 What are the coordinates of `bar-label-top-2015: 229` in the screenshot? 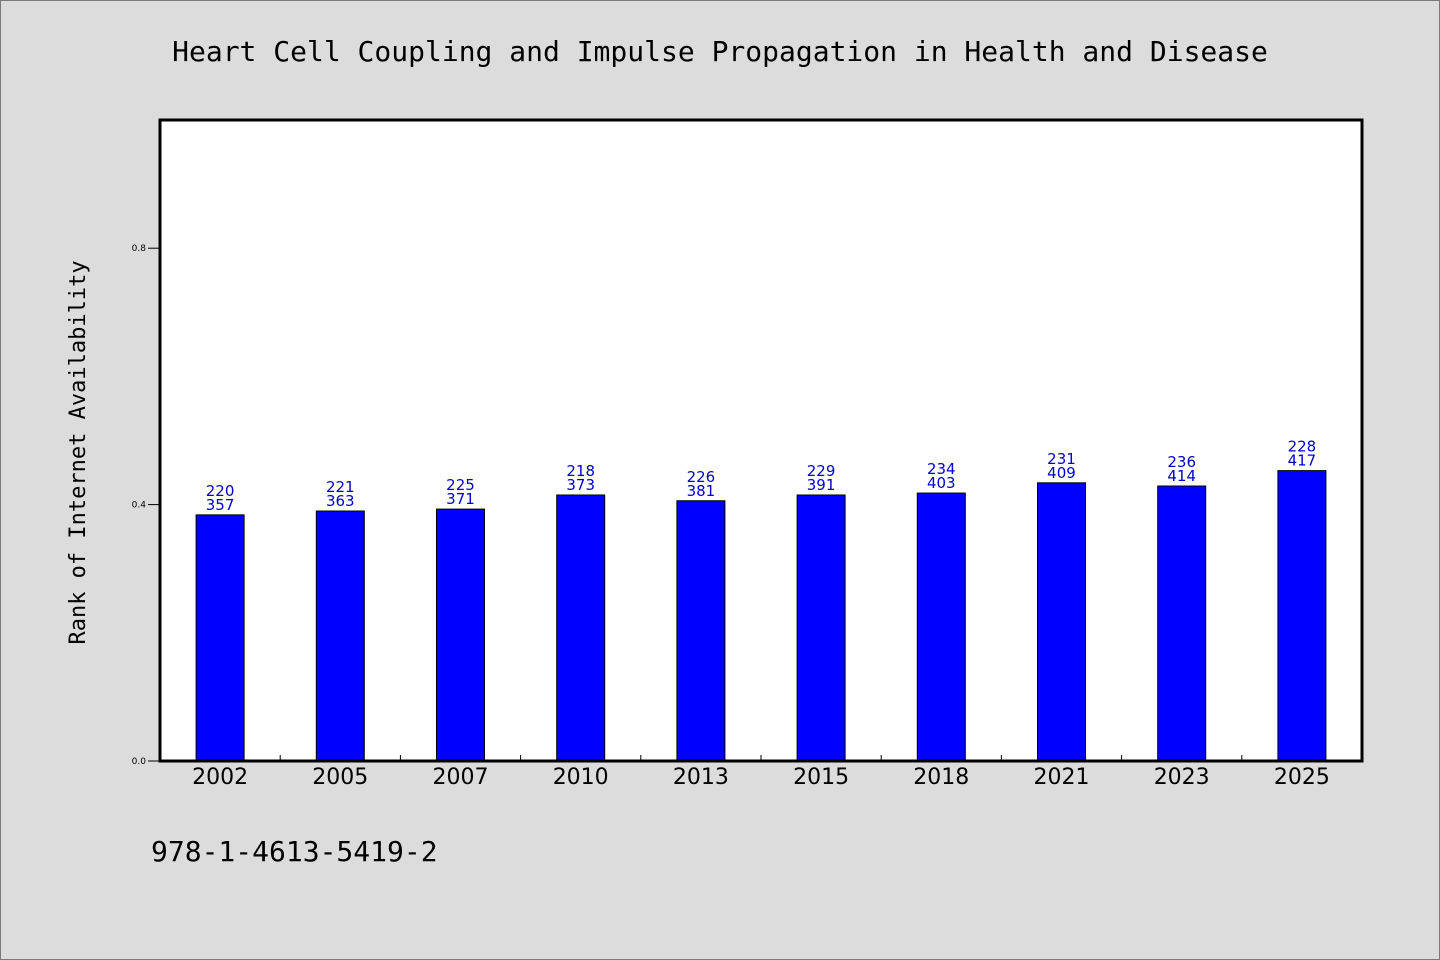 It's located at (821, 471).